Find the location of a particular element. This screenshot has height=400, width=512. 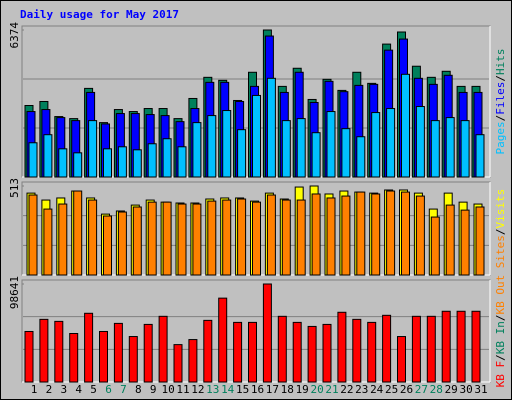

x-tick-label: 13 is located at coordinates (212, 389).